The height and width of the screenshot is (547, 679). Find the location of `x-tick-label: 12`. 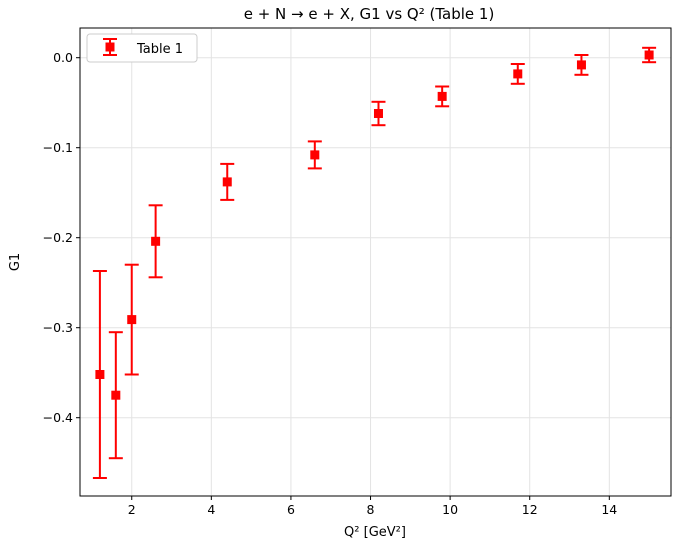

x-tick-label: 12 is located at coordinates (530, 509).